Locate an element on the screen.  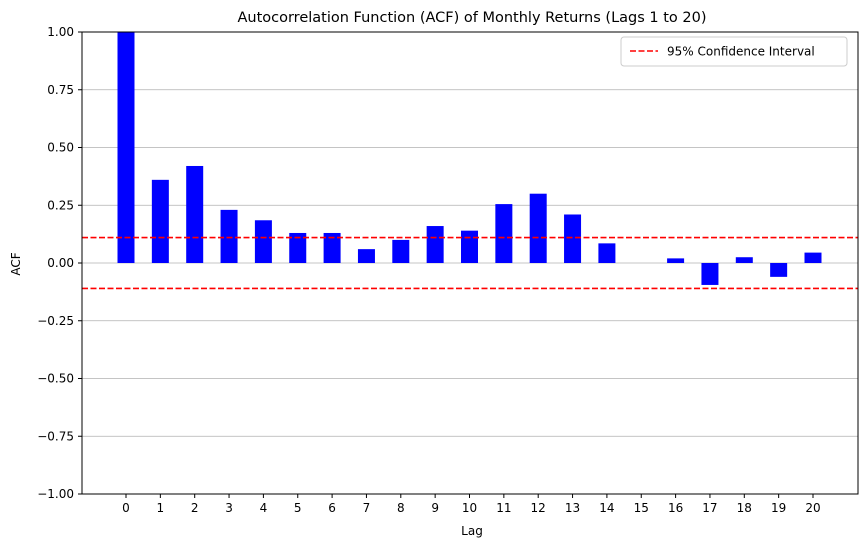
x-tick-label: 5 is located at coordinates (298, 508).